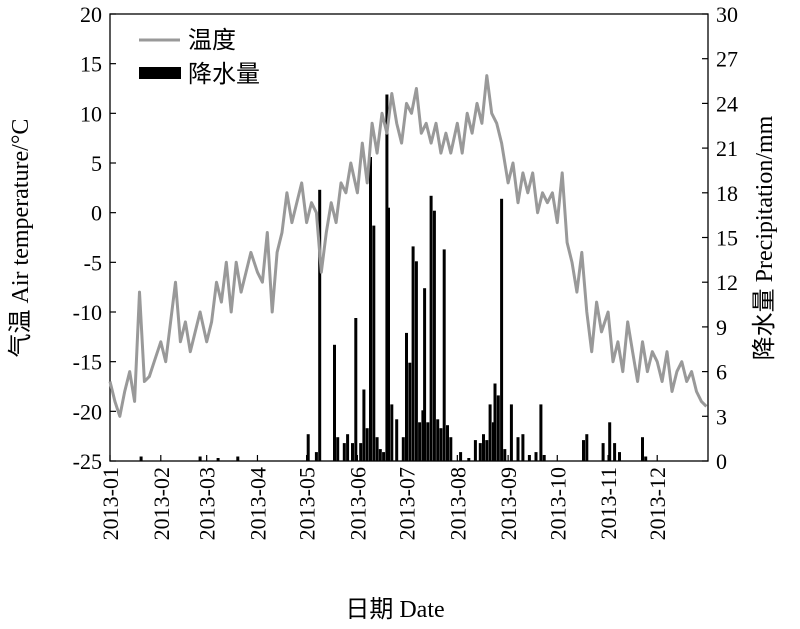 The width and height of the screenshot is (800, 629). Describe the element at coordinates (110, 503) in the screenshot. I see `x-tick-label: 2013-01` at that location.